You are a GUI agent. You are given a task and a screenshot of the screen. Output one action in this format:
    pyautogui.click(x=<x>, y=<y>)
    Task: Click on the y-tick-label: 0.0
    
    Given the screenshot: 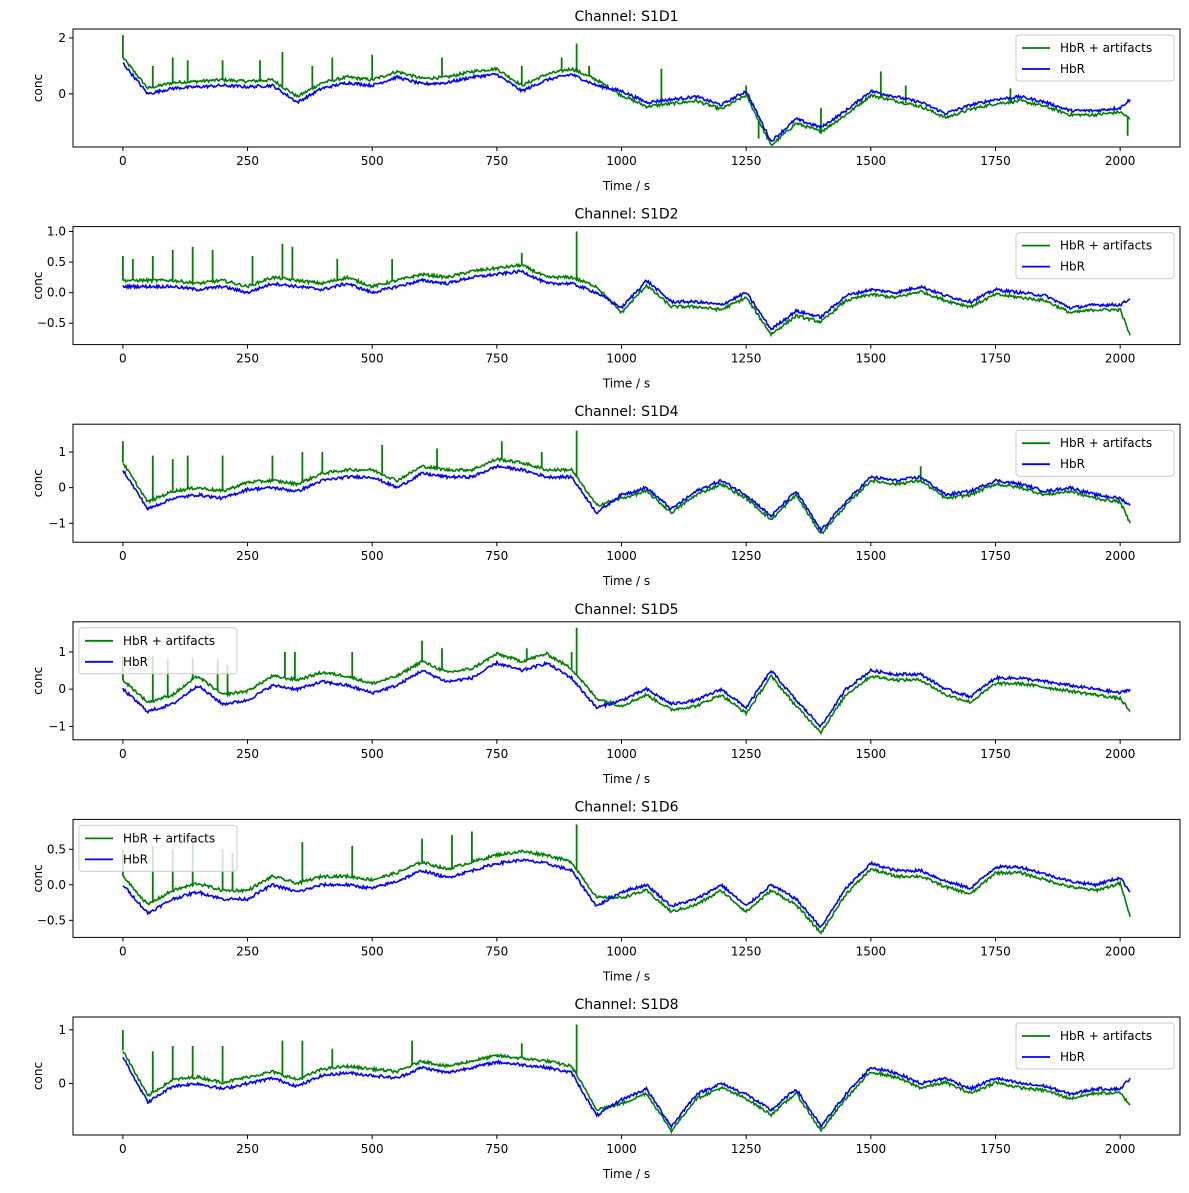 What is the action you would take?
    pyautogui.click(x=56, y=293)
    